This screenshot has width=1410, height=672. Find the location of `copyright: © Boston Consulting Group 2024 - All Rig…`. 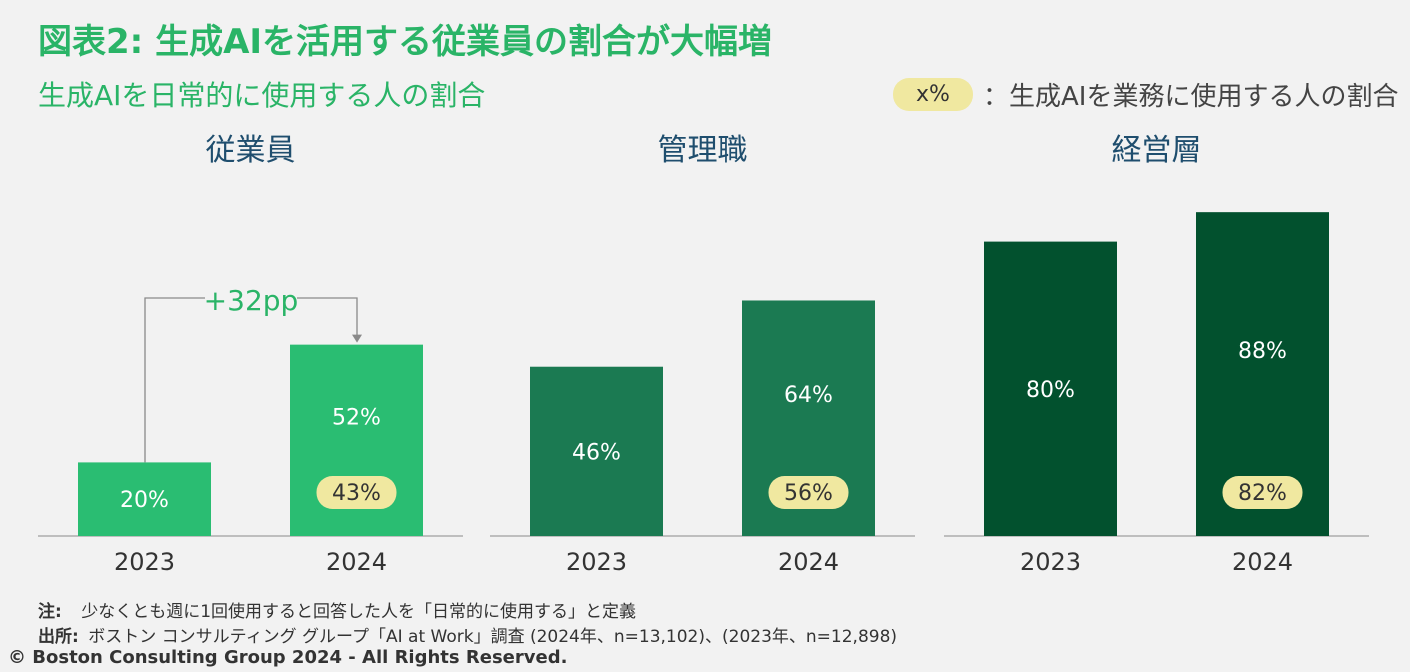

copyright: © Boston Consulting Group 2024 - All Rig… is located at coordinates (288, 657).